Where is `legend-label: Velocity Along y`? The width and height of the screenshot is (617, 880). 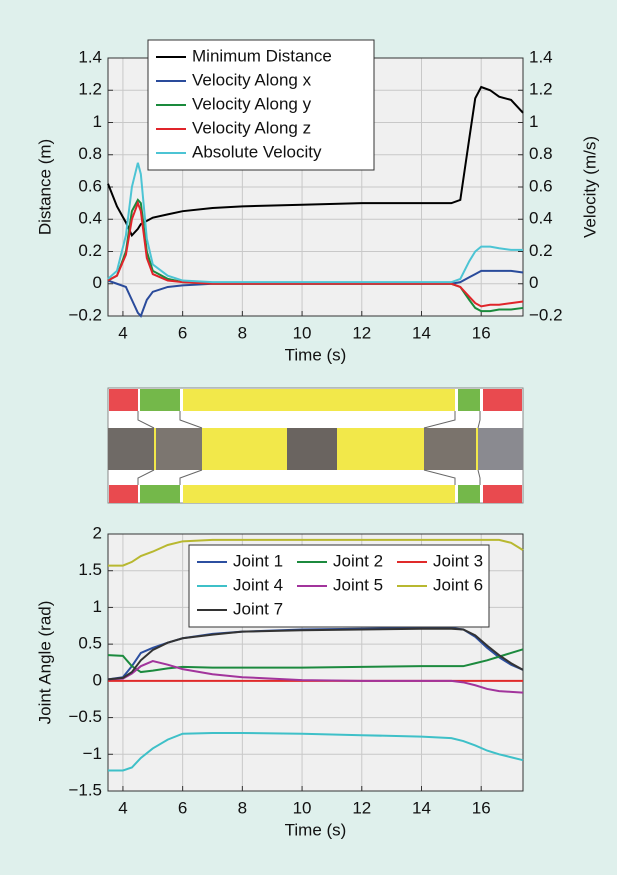 legend-label: Velocity Along y is located at coordinates (252, 103).